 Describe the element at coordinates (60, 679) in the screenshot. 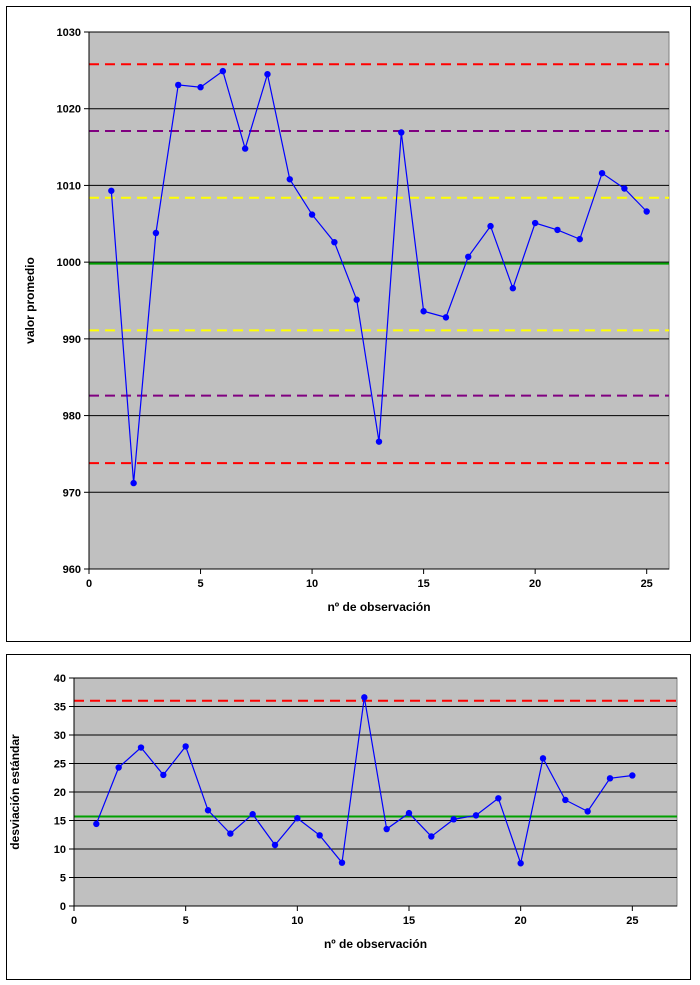

I see `y-tick-label: 40` at that location.